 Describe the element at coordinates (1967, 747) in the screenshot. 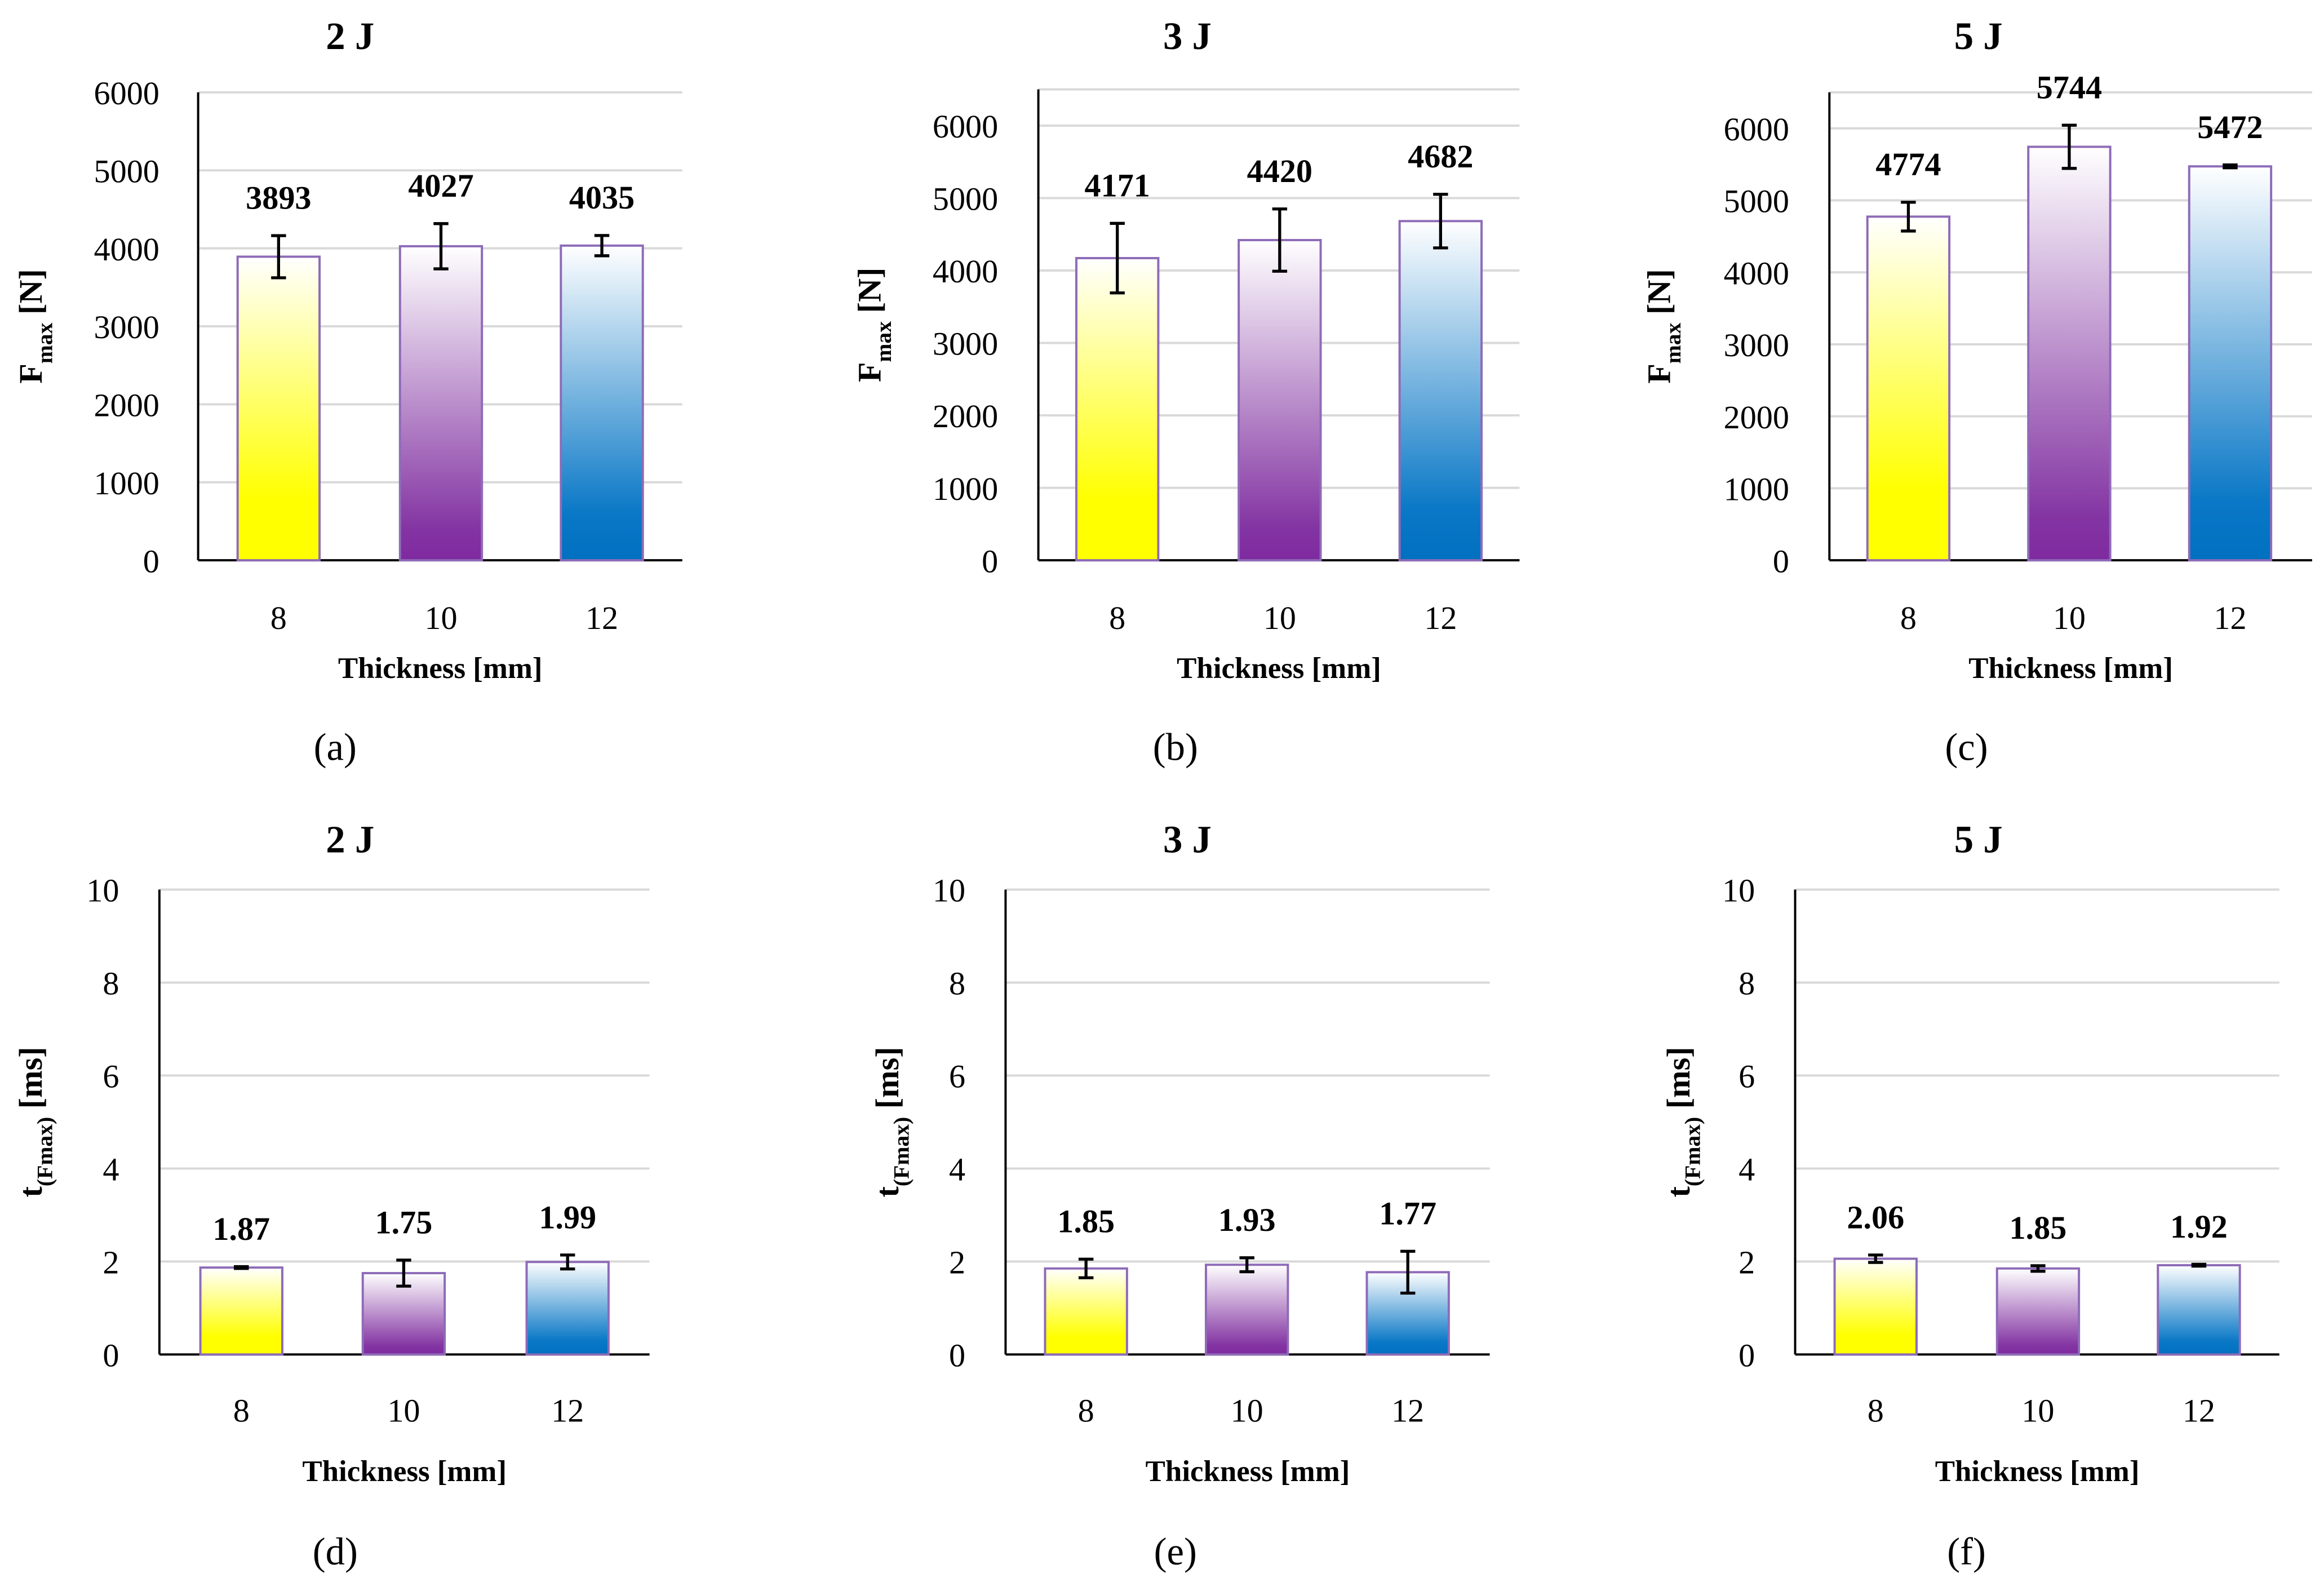

I see `panel-label: (c)` at that location.